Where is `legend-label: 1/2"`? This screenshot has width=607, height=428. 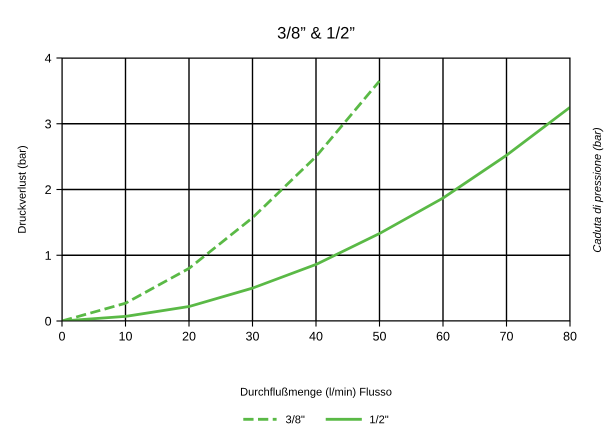 legend-label: 1/2" is located at coordinates (379, 419).